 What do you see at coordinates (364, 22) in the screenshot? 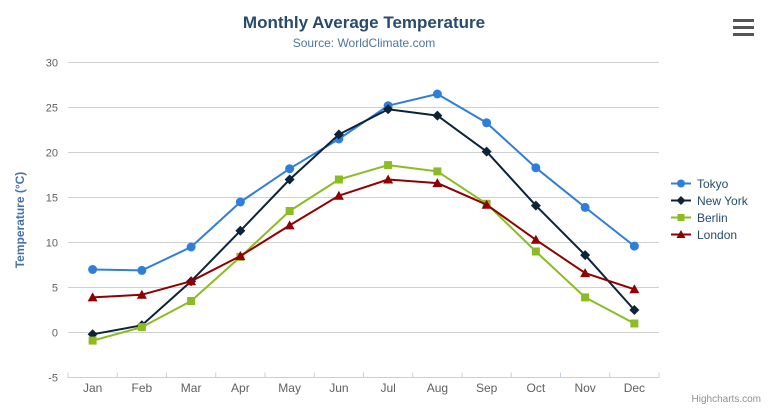
I see `chart-title: Monthly Average Temperature` at bounding box center [364, 22].